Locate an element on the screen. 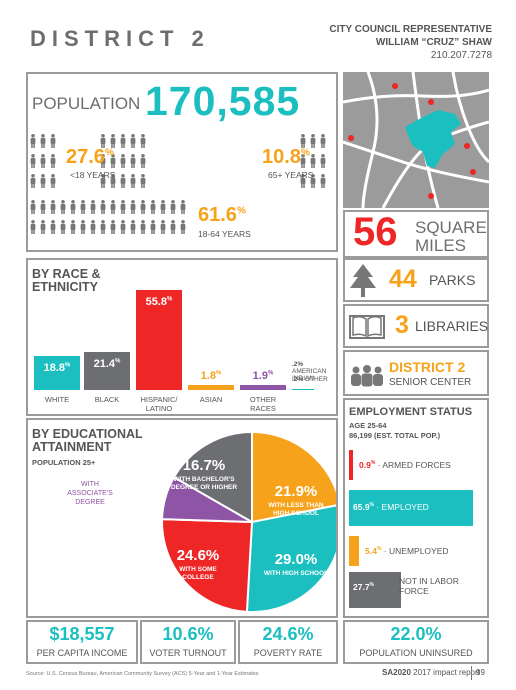 The width and height of the screenshot is (516, 690). over65-pct: 10.8% is located at coordinates (286, 157).